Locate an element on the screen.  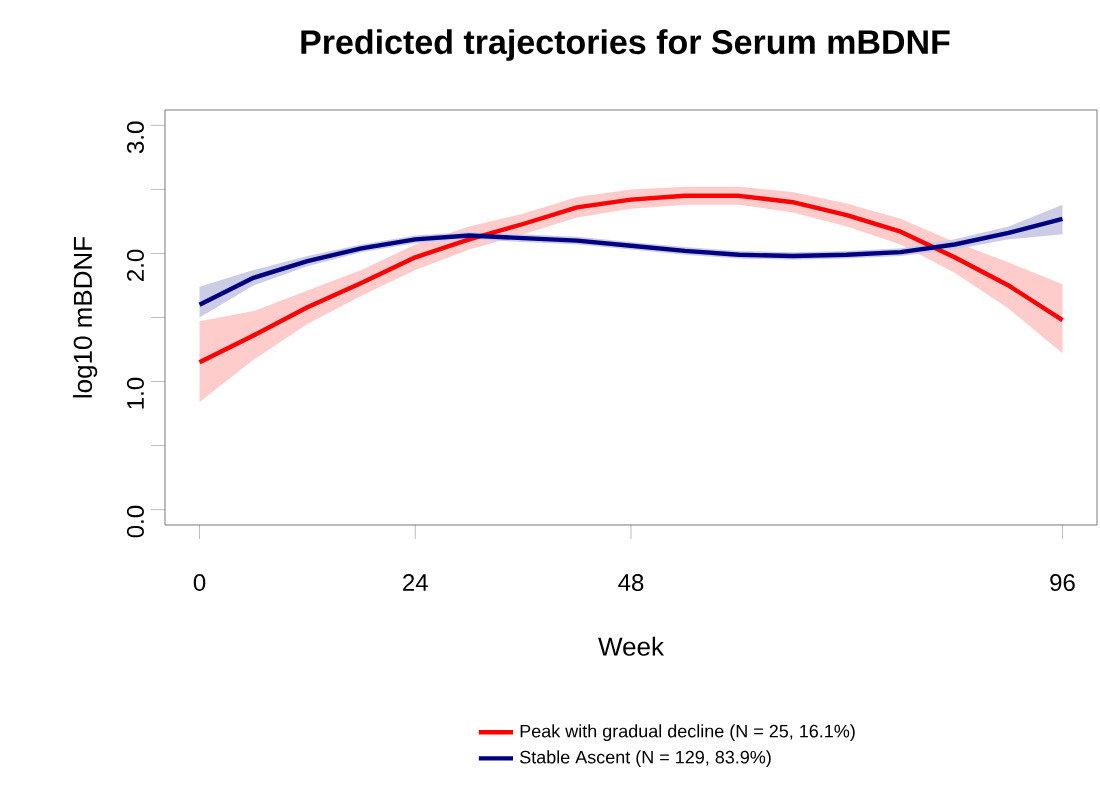
y-tick-label: 3.0 is located at coordinates (135, 137).